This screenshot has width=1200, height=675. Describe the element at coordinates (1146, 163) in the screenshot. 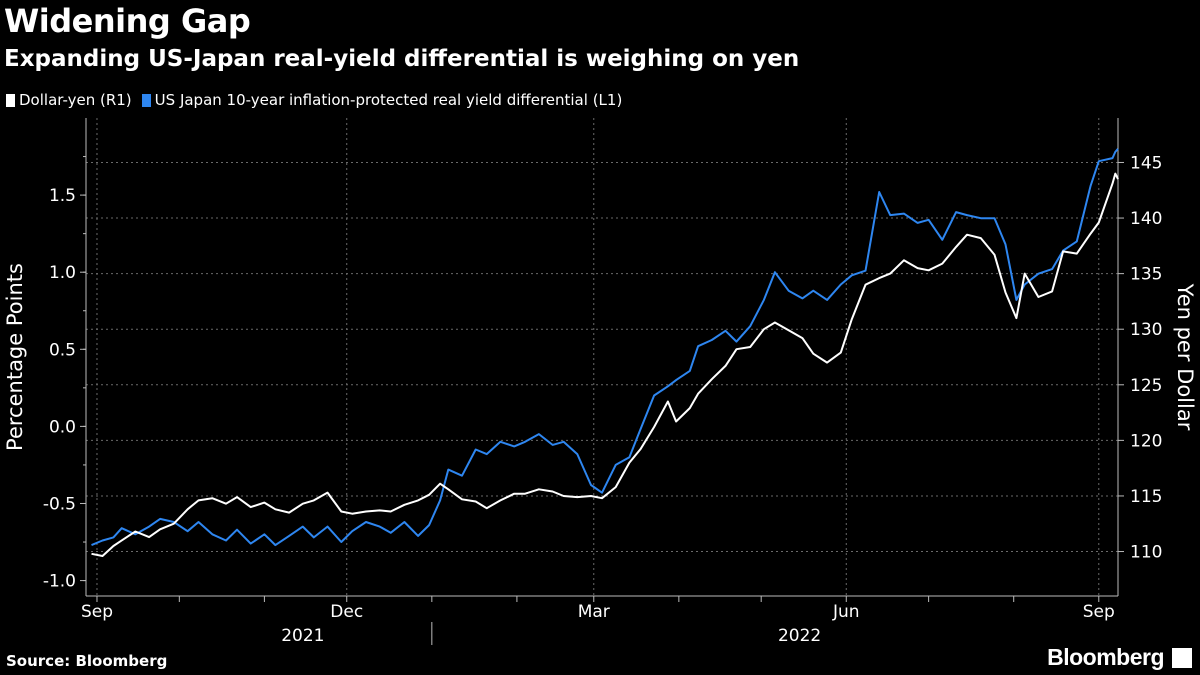

I see `y-right-tick-label: 145` at that location.